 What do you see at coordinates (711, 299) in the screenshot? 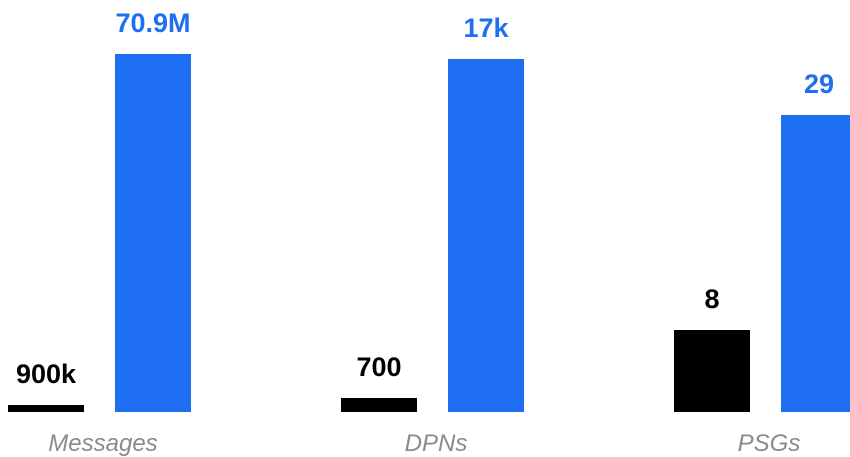
I see `data-label-psgs-series-1: 8` at bounding box center [711, 299].